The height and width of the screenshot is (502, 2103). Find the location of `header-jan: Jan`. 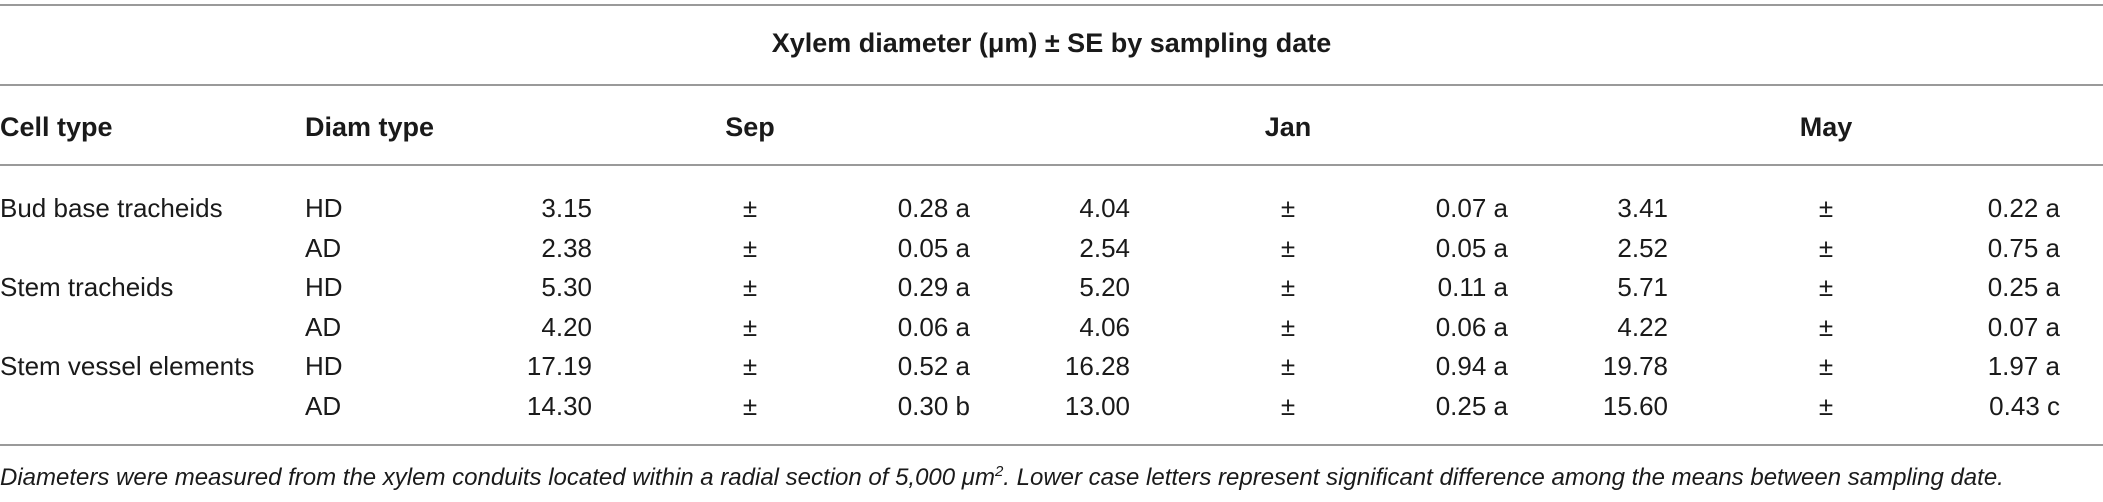

header-jan: Jan is located at coordinates (1288, 127).